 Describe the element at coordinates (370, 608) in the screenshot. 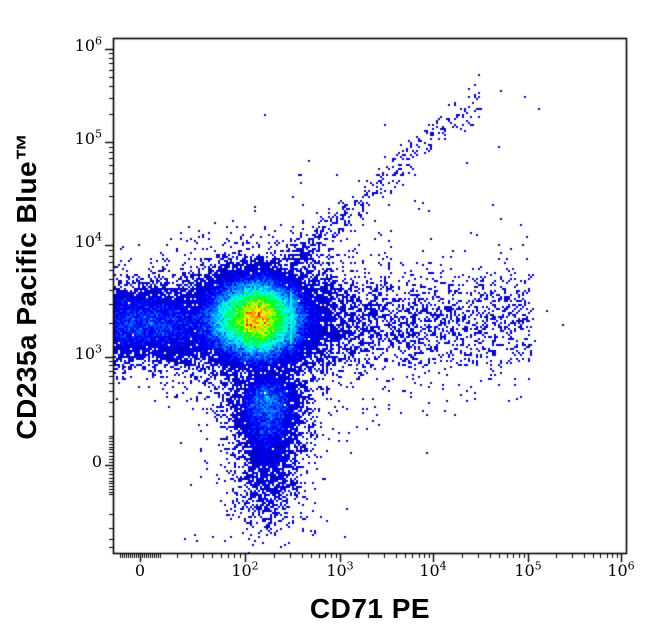

I see `x-axis-title: CD71 PE` at that location.